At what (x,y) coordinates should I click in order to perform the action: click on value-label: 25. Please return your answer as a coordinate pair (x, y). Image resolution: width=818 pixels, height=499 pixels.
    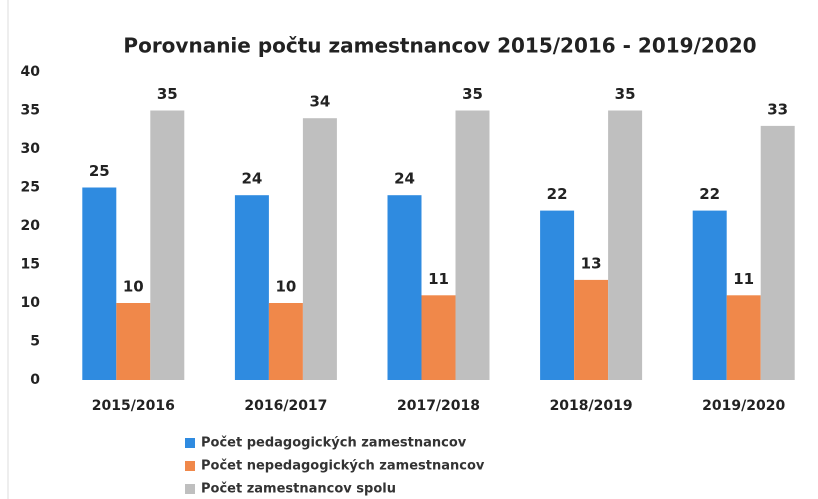
    Looking at the image, I should click on (99, 171).